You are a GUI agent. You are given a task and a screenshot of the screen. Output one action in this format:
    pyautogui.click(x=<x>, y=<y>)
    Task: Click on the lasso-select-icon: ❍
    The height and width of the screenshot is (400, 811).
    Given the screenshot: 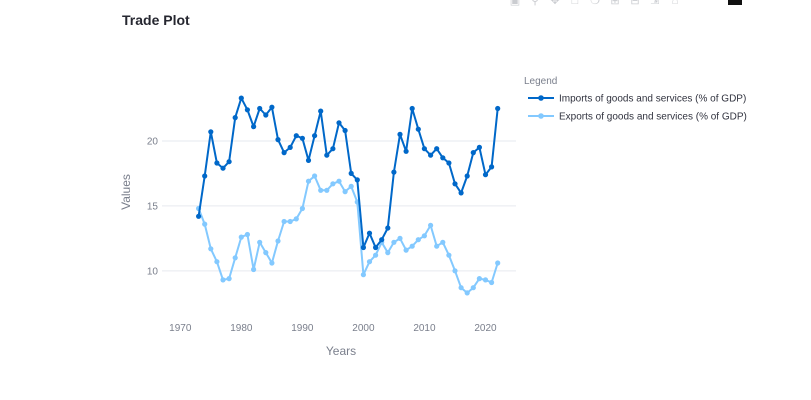 What is the action you would take?
    pyautogui.click(x=595, y=3)
    